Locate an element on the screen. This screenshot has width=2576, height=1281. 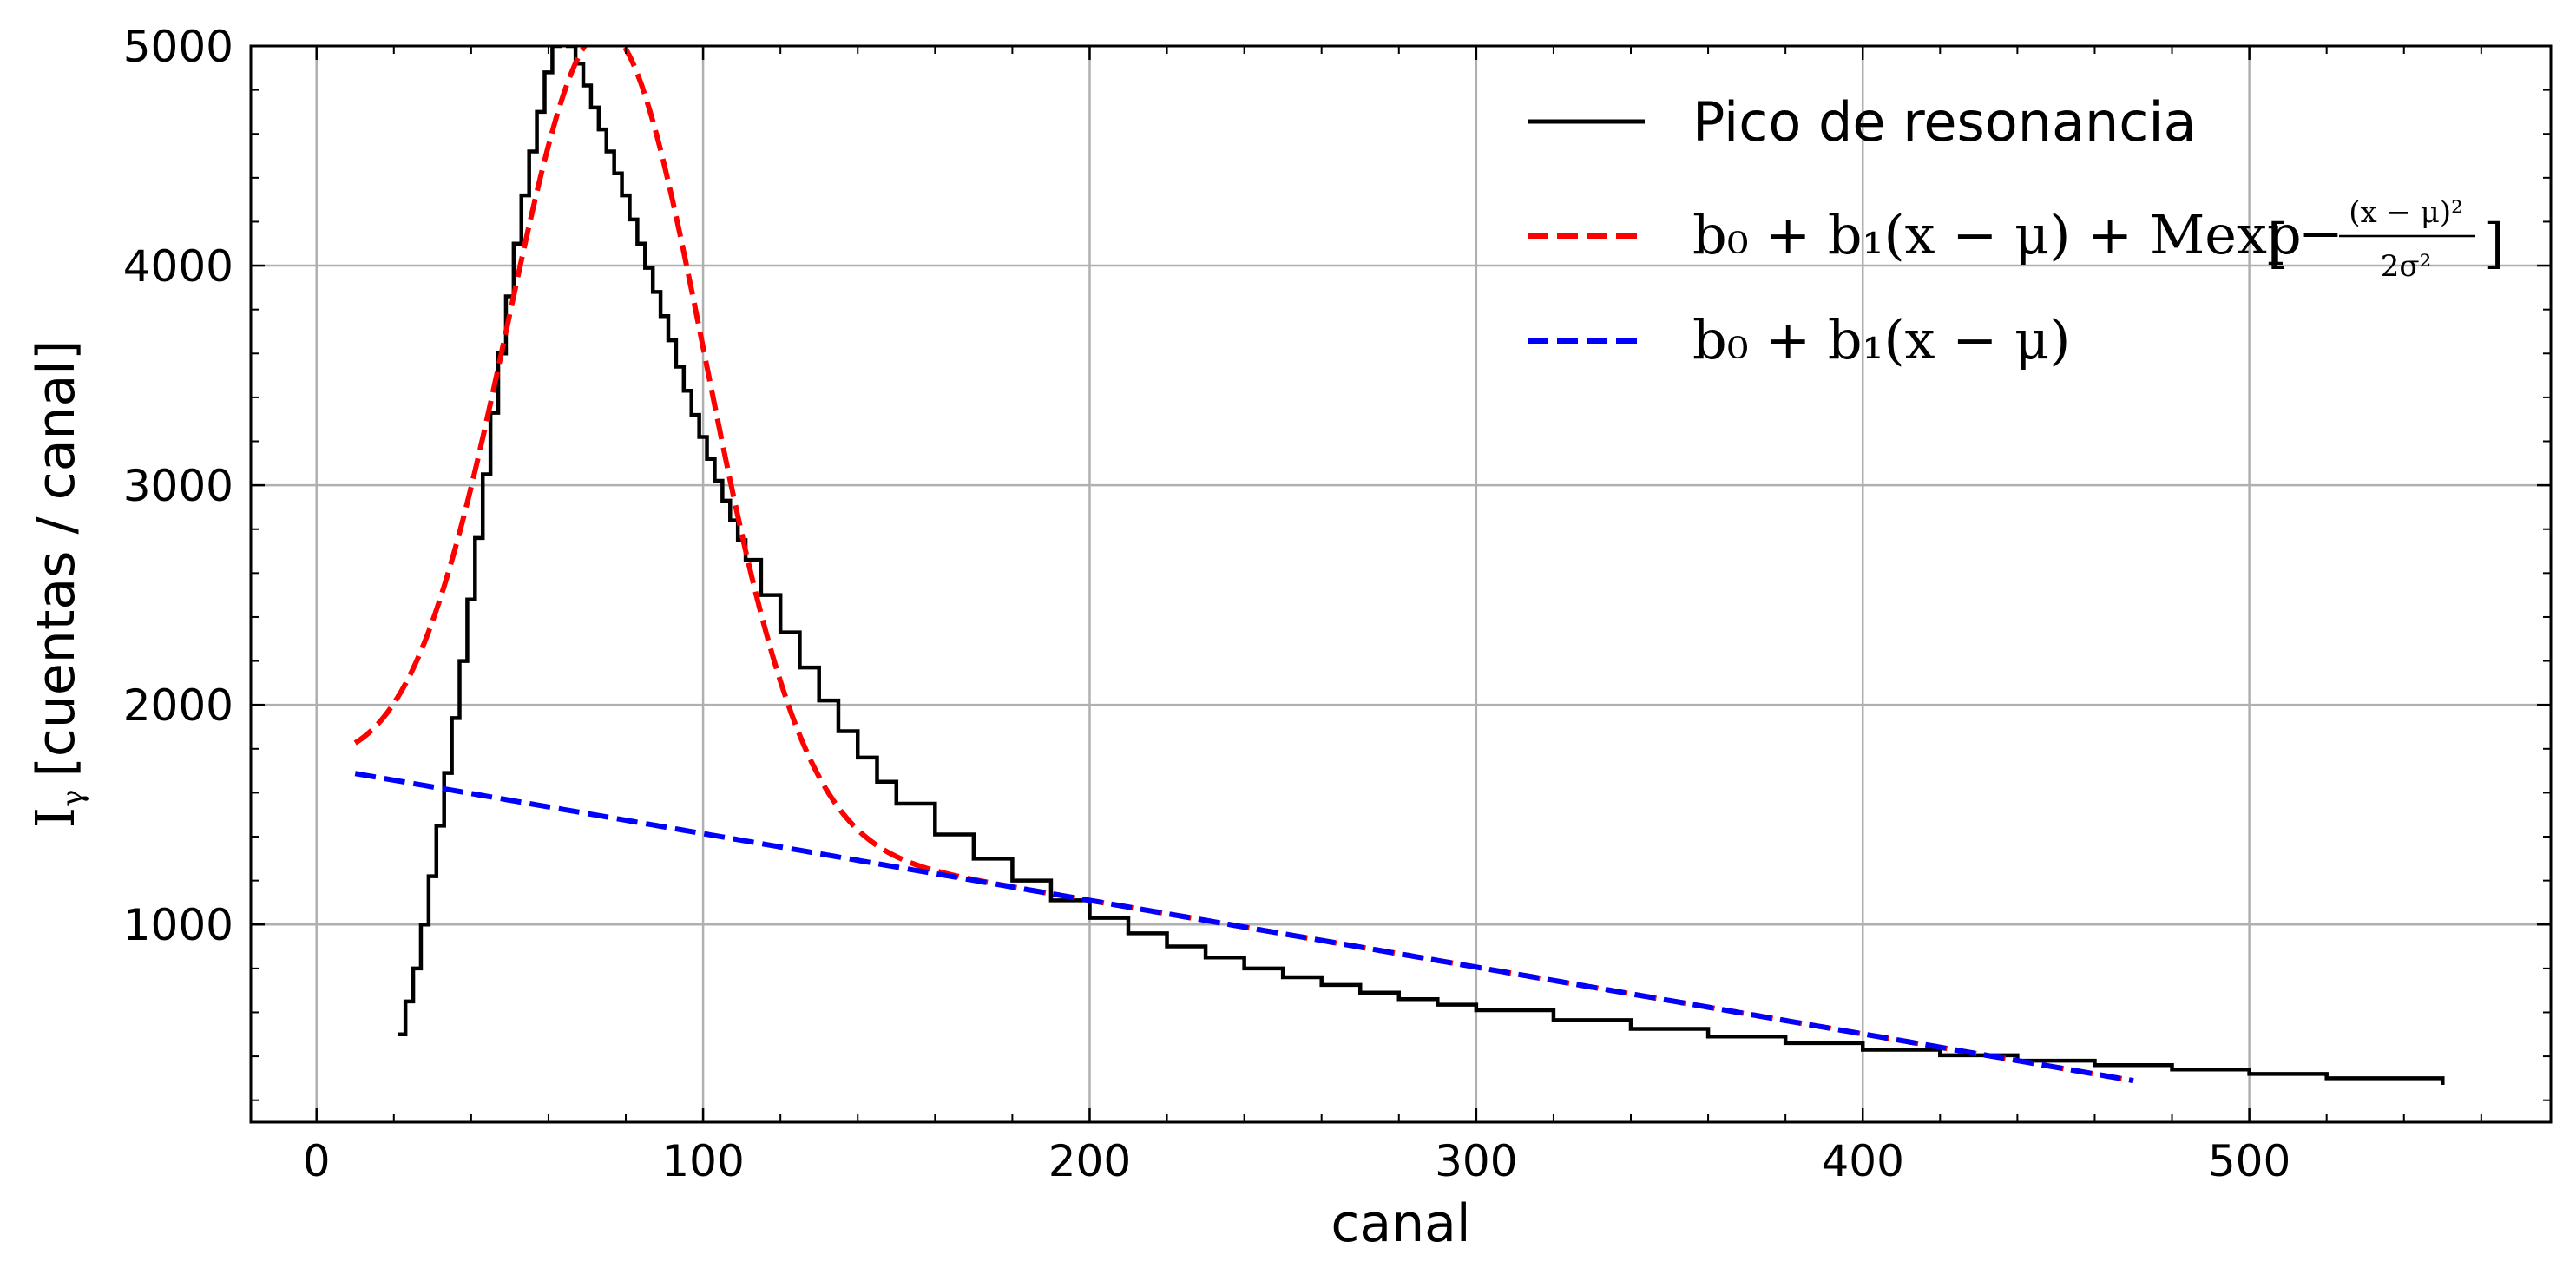
x-tick-label: 200 is located at coordinates (1089, 1161).